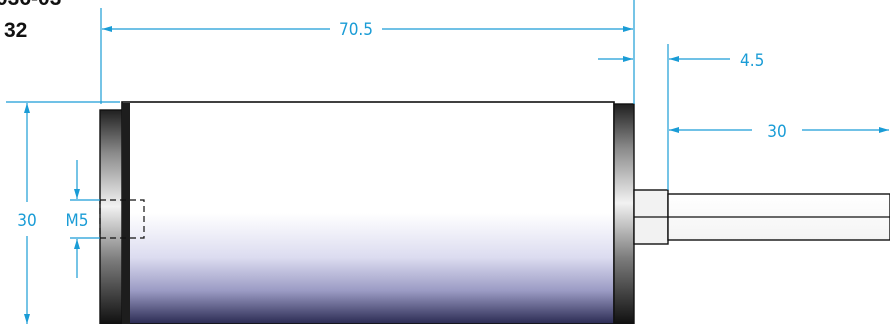 This screenshot has height=324, width=890. Describe the element at coordinates (356, 30) in the screenshot. I see `overall-length-label: 70.5` at that location.